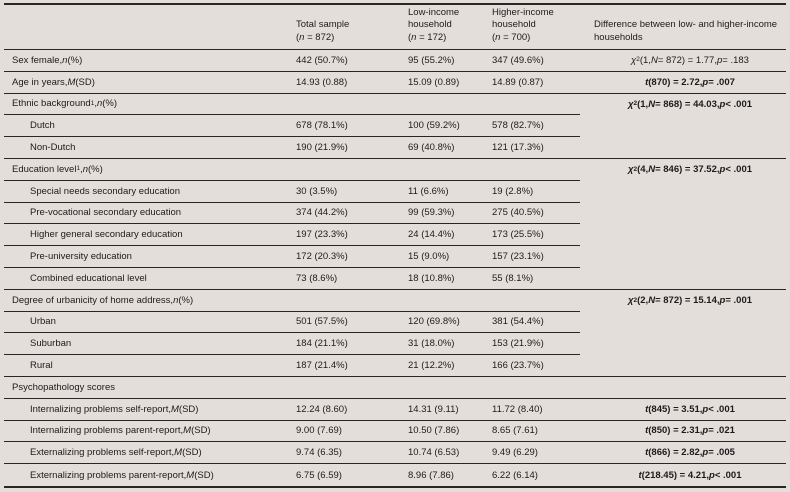 The width and height of the screenshot is (790, 492). I want to click on row-label: Psychopathology scores, so click(63, 387).